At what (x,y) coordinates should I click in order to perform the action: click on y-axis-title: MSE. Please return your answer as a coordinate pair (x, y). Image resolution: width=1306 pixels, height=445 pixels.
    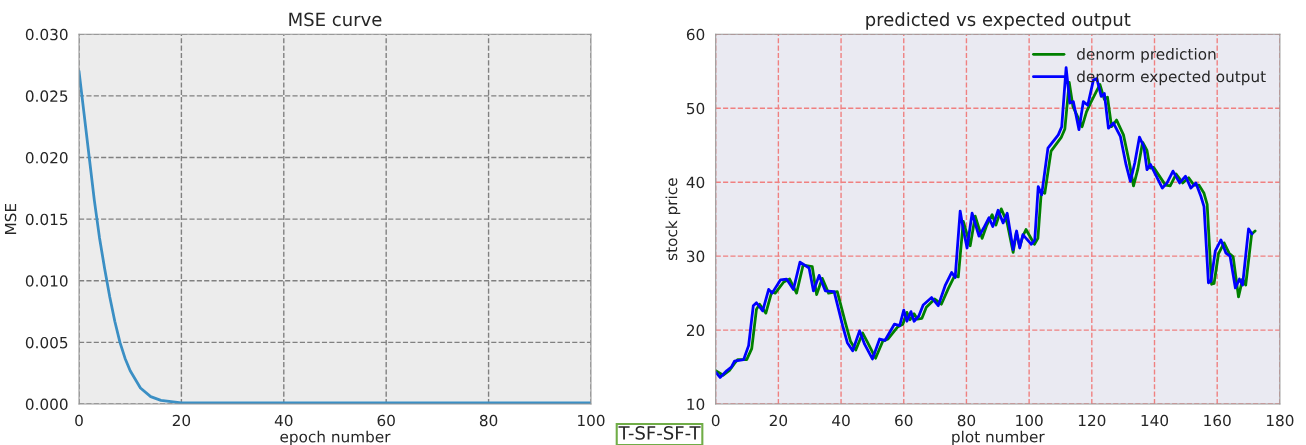
    Looking at the image, I should click on (10, 218).